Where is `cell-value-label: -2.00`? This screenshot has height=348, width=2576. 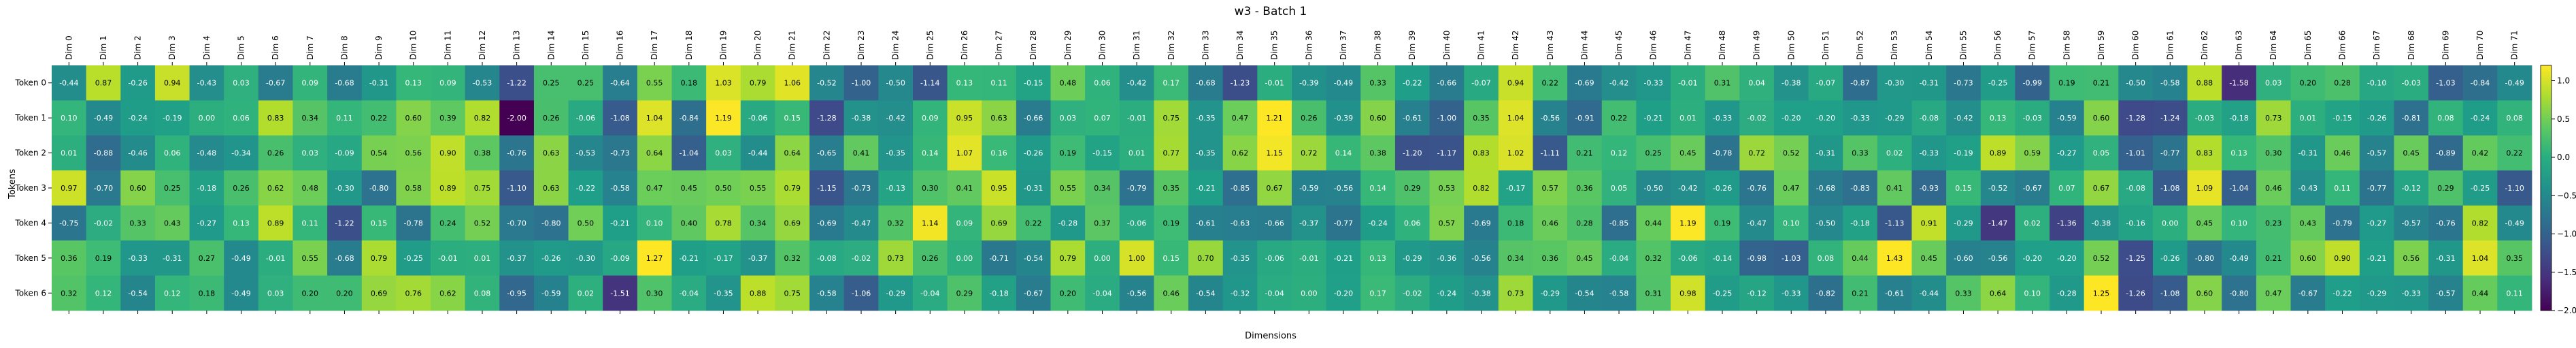
cell-value-label: -2.00 is located at coordinates (516, 118).